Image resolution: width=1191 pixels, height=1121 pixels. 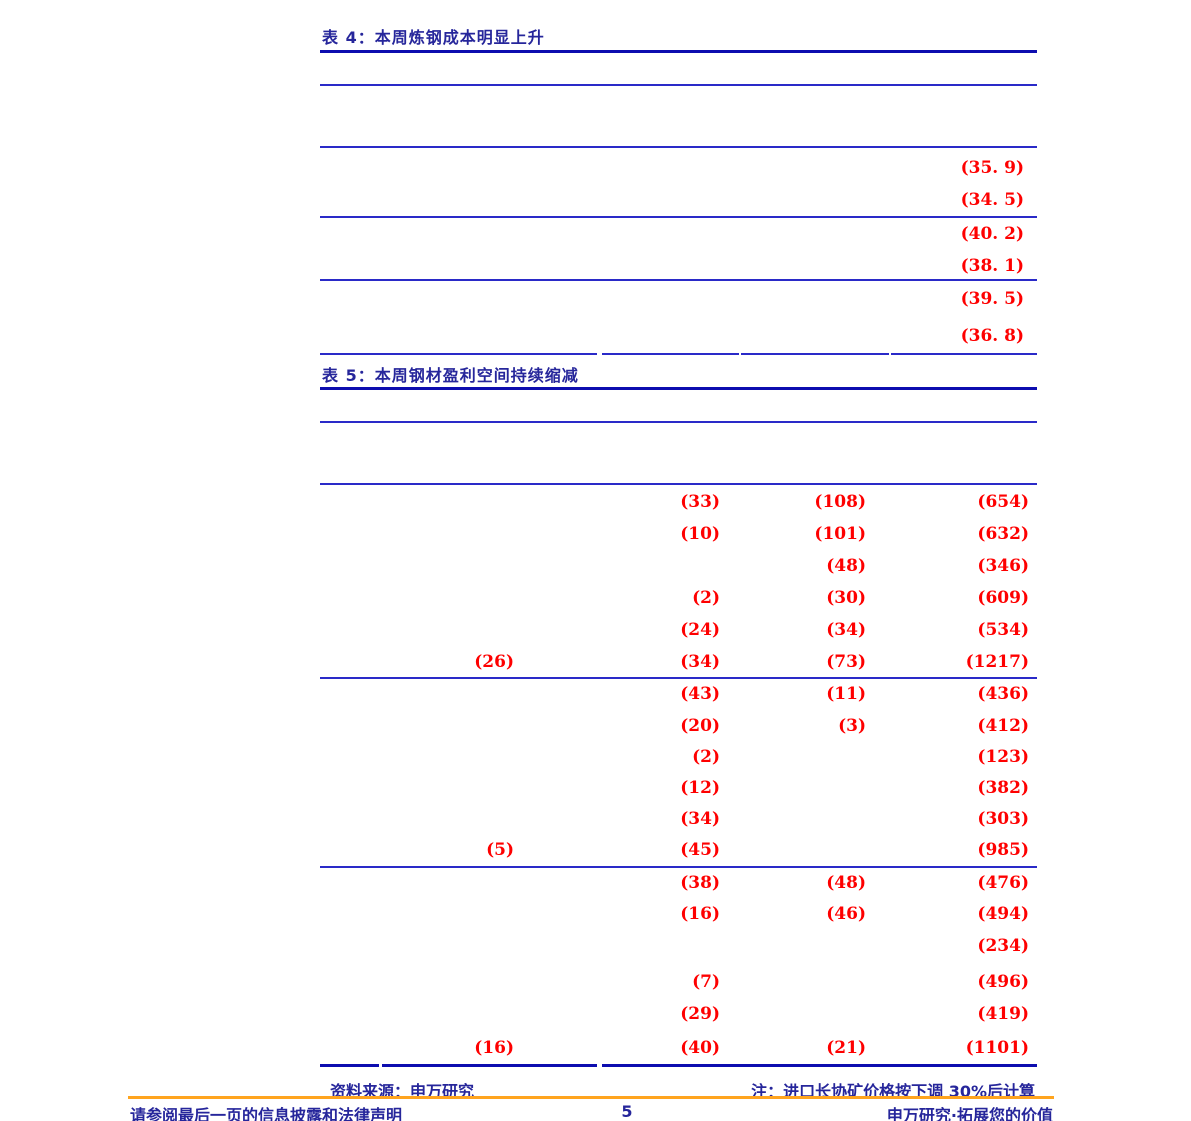 I want to click on table5-cell: (123), so click(x=1003, y=757).